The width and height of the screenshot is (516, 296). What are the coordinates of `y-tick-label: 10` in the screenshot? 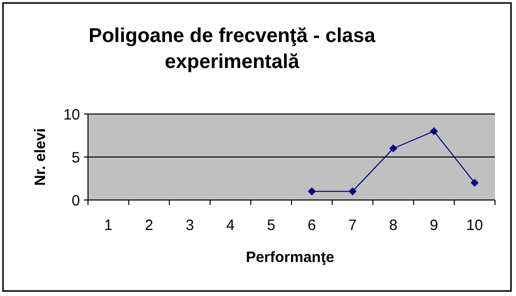 It's located at (71, 115).